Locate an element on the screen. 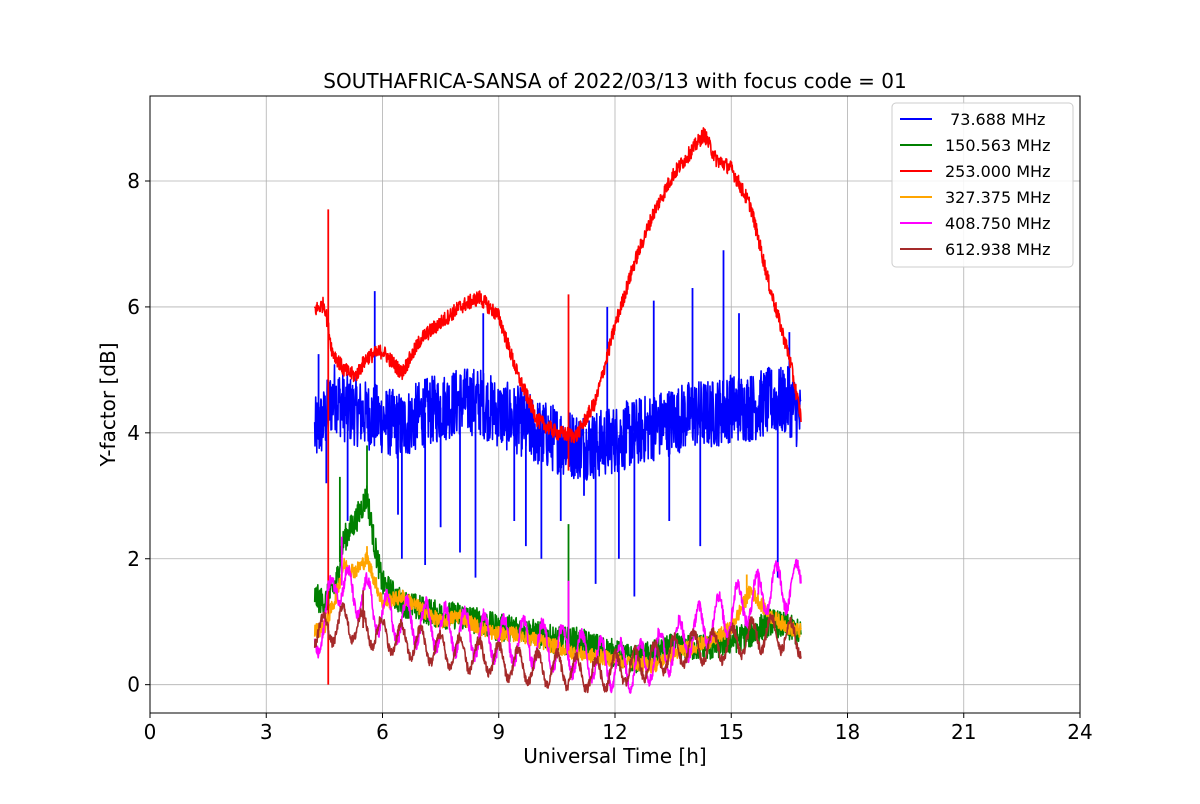 The width and height of the screenshot is (1200, 804). legend-entry: 253.000 MHz is located at coordinates (975, 171).